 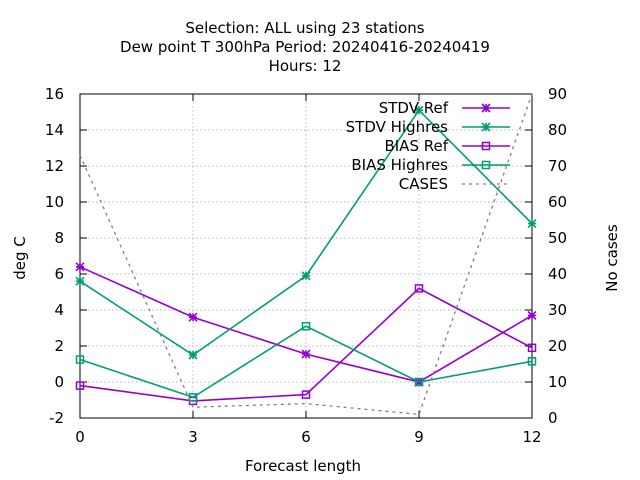 I want to click on title-line: Selection: ALL using 23 stations, so click(x=304, y=28).